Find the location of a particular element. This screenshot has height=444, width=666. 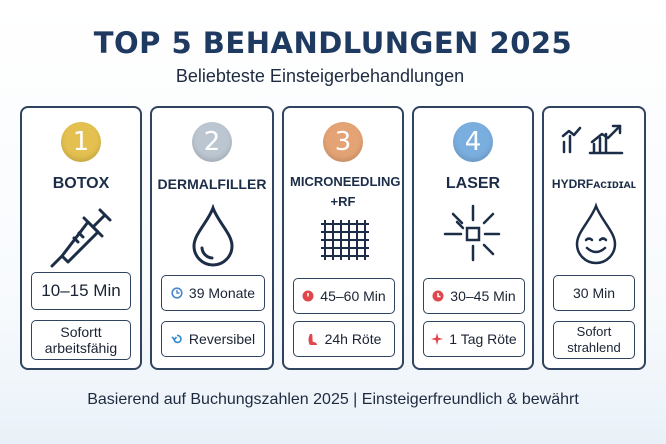

card-dermalfiller: 2 DERMALFILLER 39 Monate Reversibel is located at coordinates (212, 238).